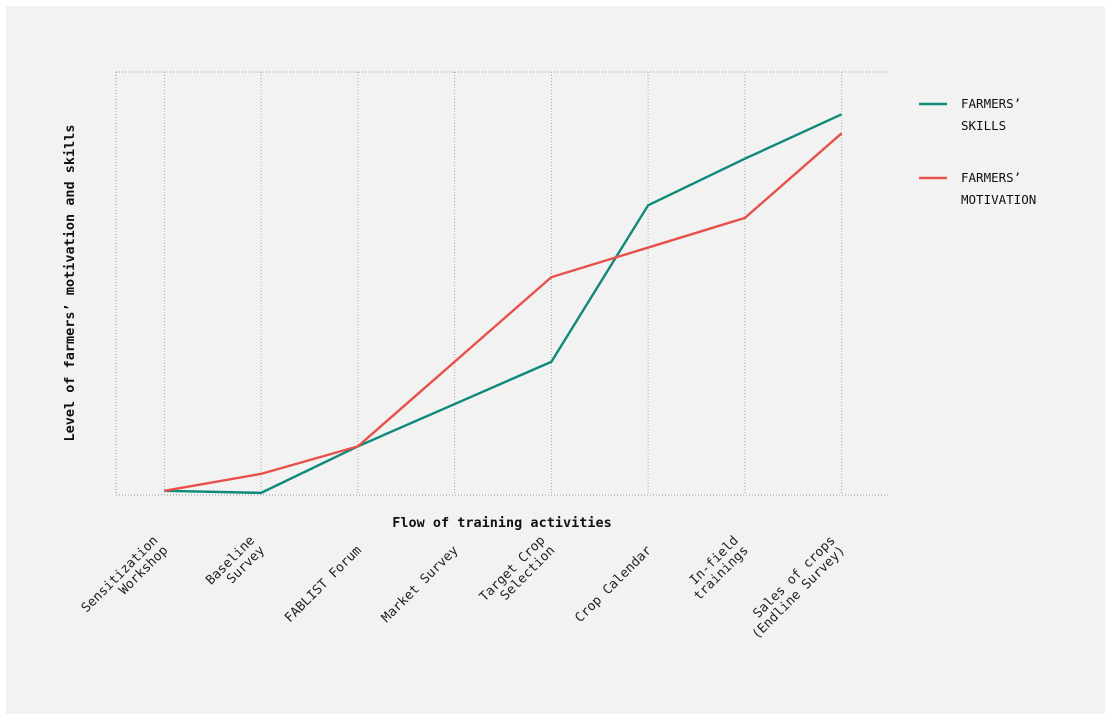 This screenshot has height=720, width=1111. What do you see at coordinates (125, 579) in the screenshot?
I see `x-tick-label-0: SensitizationWorkshop` at bounding box center [125, 579].